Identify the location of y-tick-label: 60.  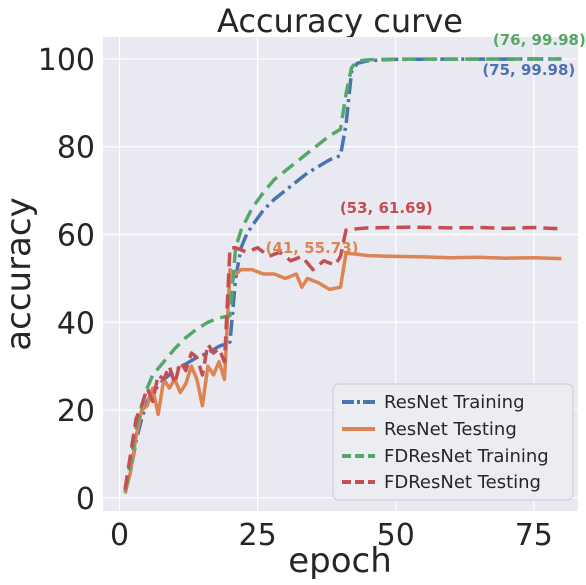
(76, 236).